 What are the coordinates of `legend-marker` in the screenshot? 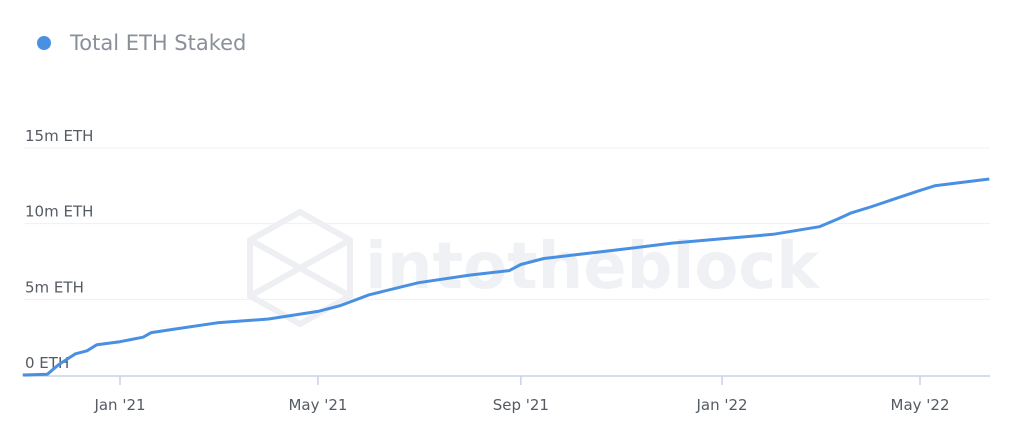 It's located at (44, 43).